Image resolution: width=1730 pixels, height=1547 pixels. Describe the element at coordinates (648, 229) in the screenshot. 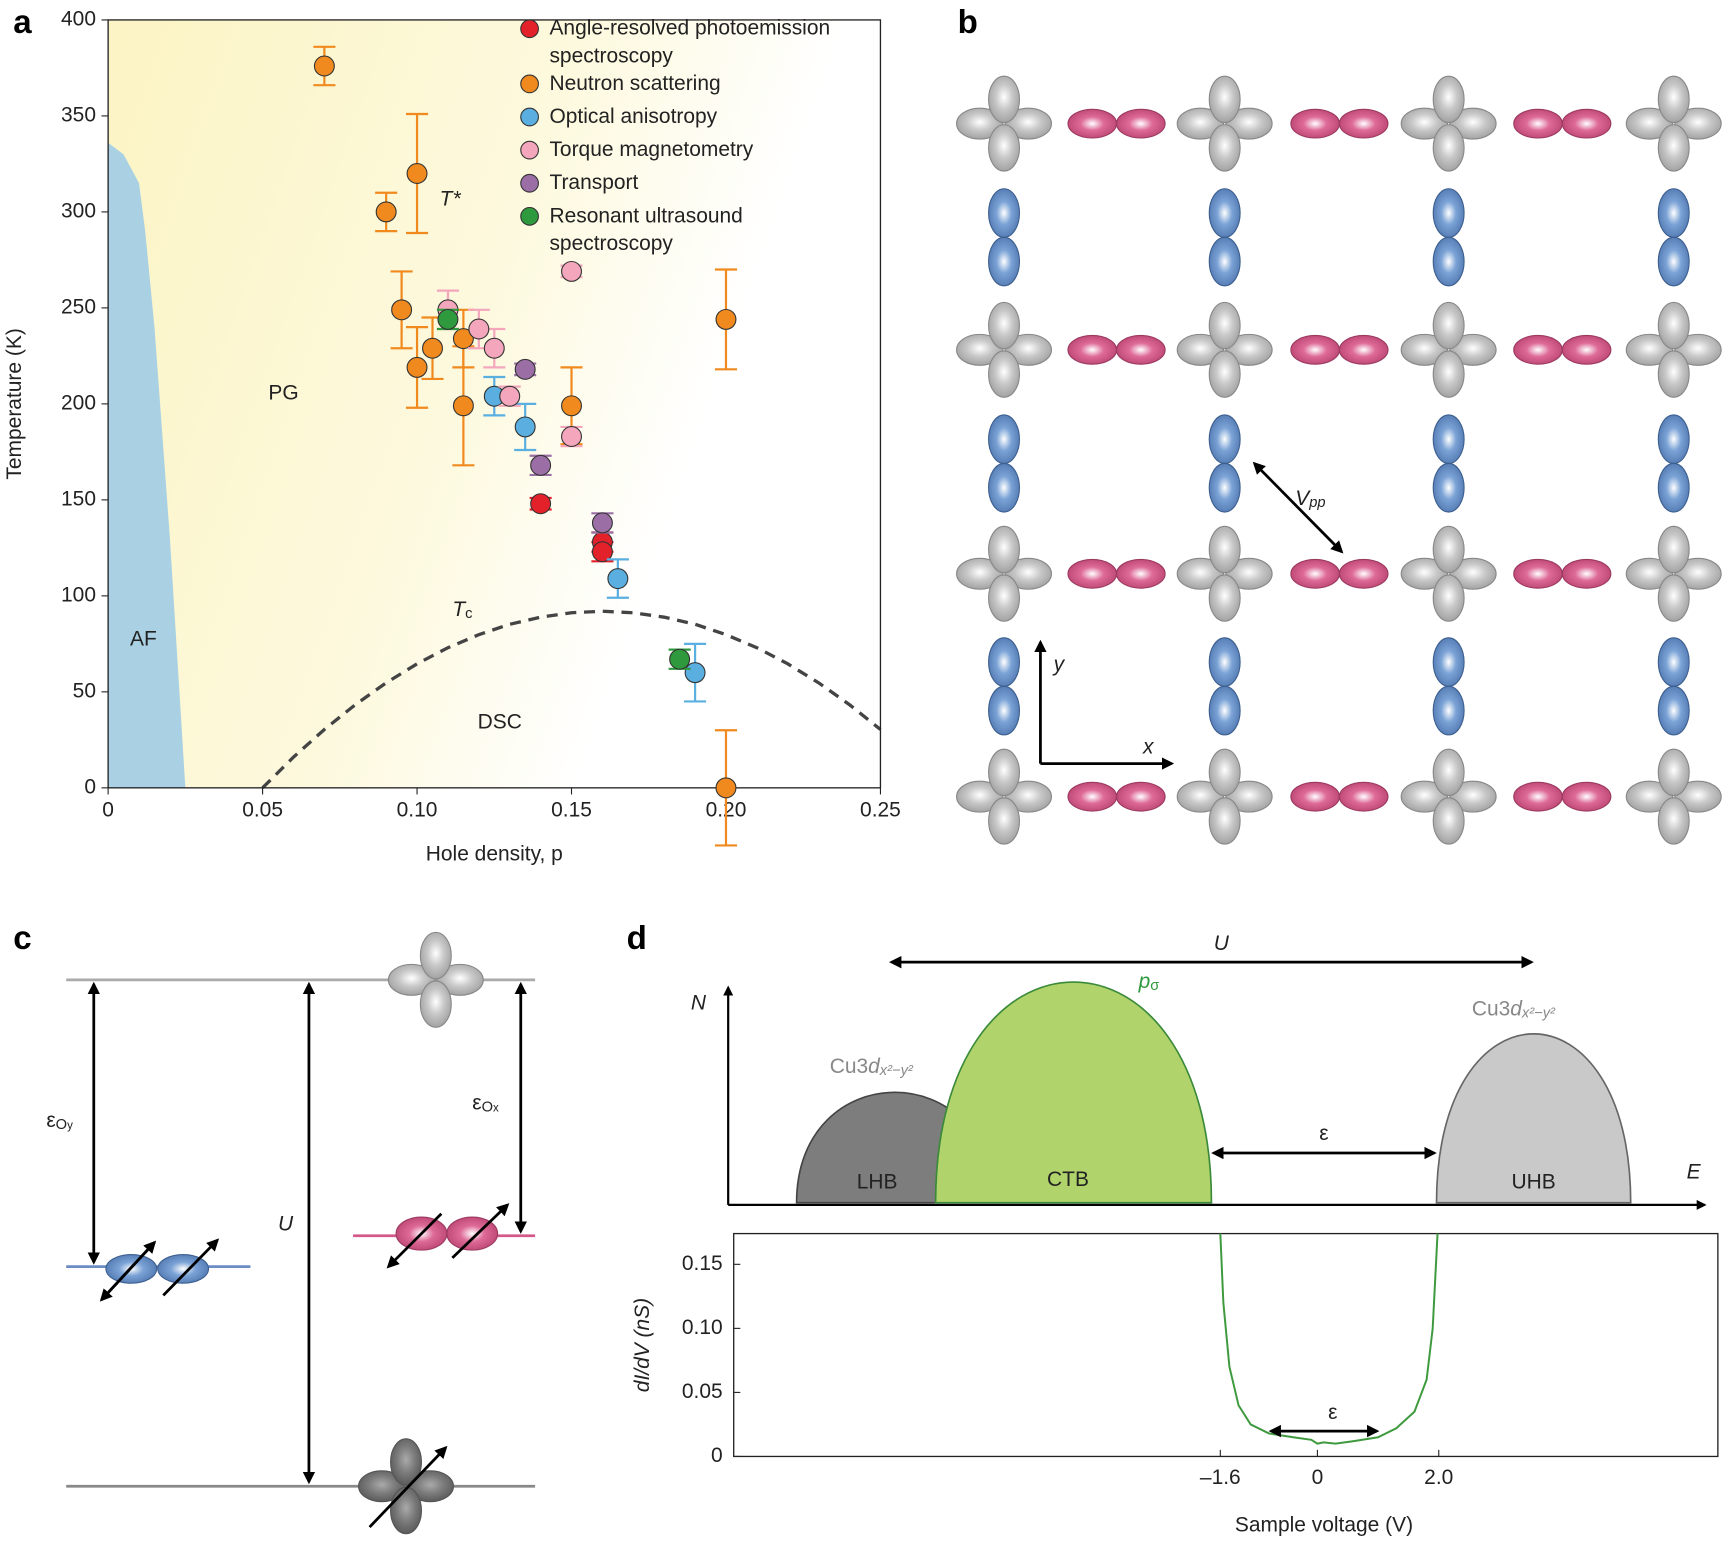

I see `legend-label: Resonant ultrasound spectroscopy` at that location.